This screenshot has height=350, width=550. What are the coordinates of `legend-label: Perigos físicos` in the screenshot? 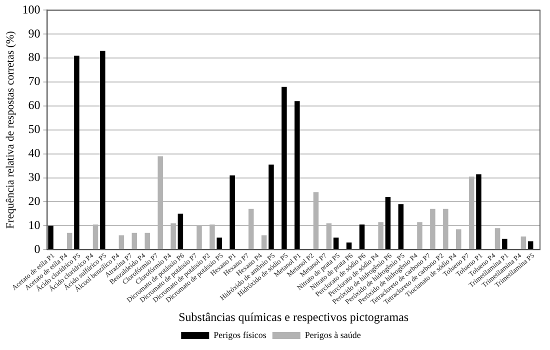 It's located at (240, 335).